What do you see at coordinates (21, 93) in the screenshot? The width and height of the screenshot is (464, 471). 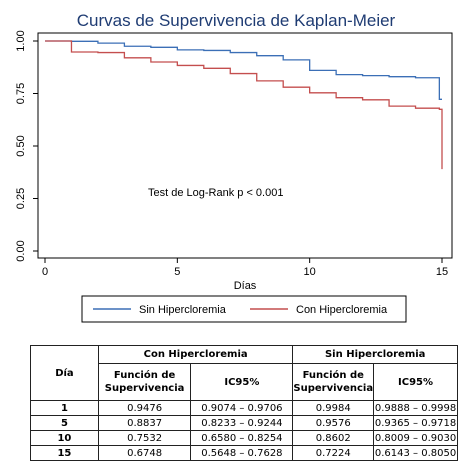 I see `y-tick-label: 0.75` at bounding box center [21, 93].